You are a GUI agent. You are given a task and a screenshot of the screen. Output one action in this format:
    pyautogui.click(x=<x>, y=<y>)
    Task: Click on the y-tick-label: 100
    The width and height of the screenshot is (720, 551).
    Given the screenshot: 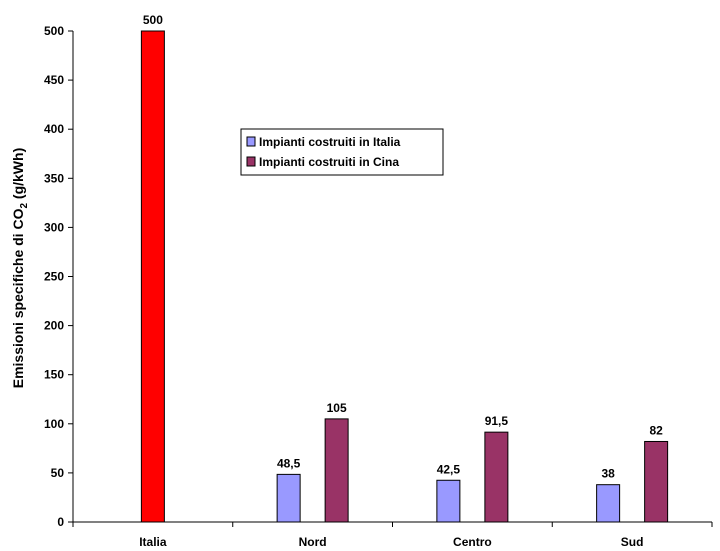 What is the action you would take?
    pyautogui.click(x=54, y=424)
    